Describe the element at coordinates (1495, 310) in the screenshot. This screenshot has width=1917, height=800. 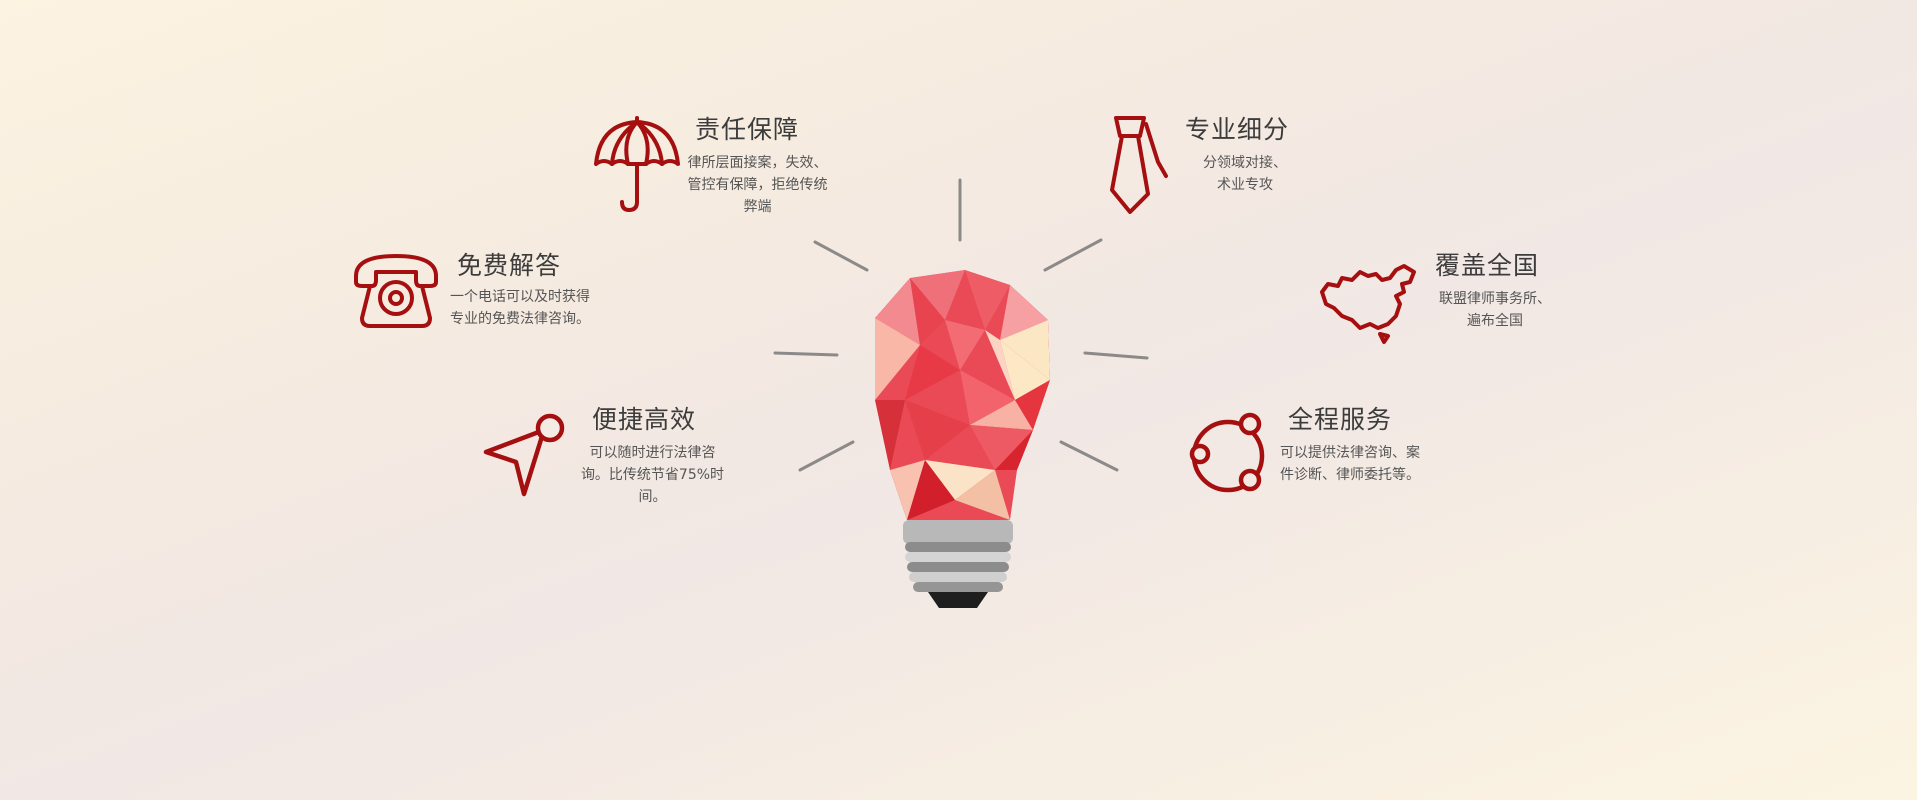
I see `feature-description: 联盟律师事务所、 遍布全国` at that location.